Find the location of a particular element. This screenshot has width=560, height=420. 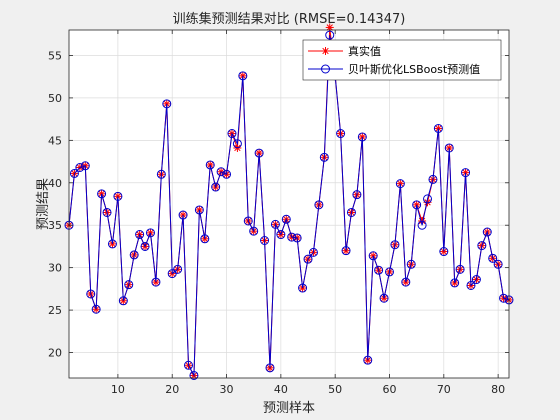

legend-entry-predicted: 贝叶斯优化LSBoost预测值 is located at coordinates (394, 69).